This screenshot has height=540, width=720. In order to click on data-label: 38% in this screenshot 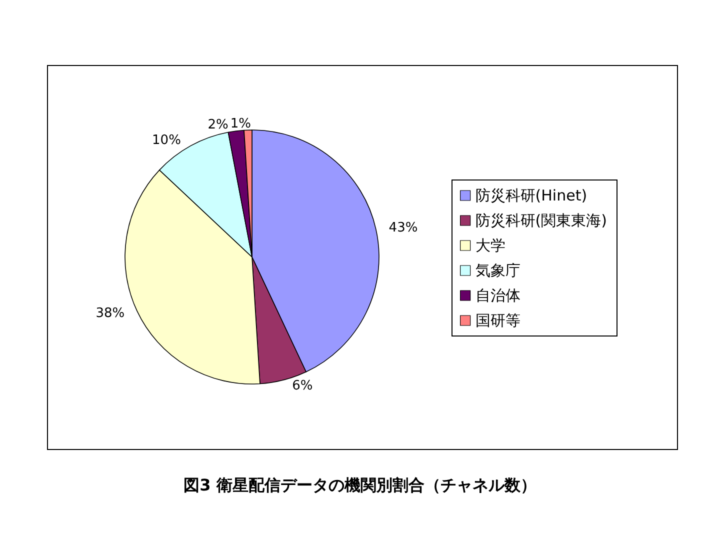, I will do `click(110, 314)`.